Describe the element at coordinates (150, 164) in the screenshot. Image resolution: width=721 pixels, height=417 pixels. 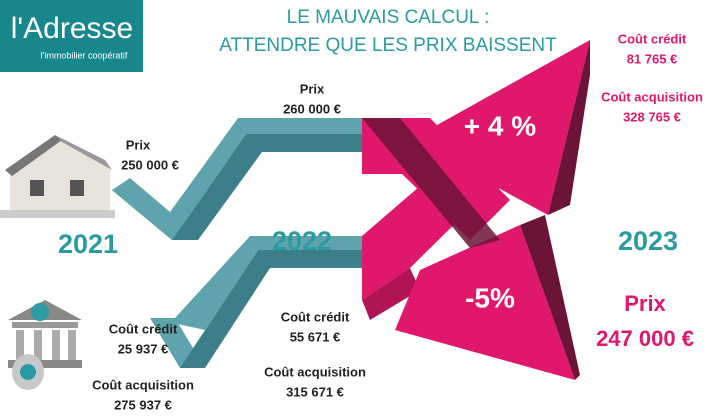
I see `annotation-value: 250 000 €` at that location.